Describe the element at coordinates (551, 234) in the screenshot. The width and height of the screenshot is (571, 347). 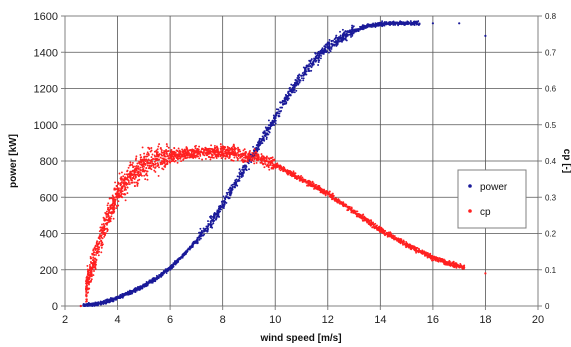
I see `y2-tick-label: 0.2` at that location.